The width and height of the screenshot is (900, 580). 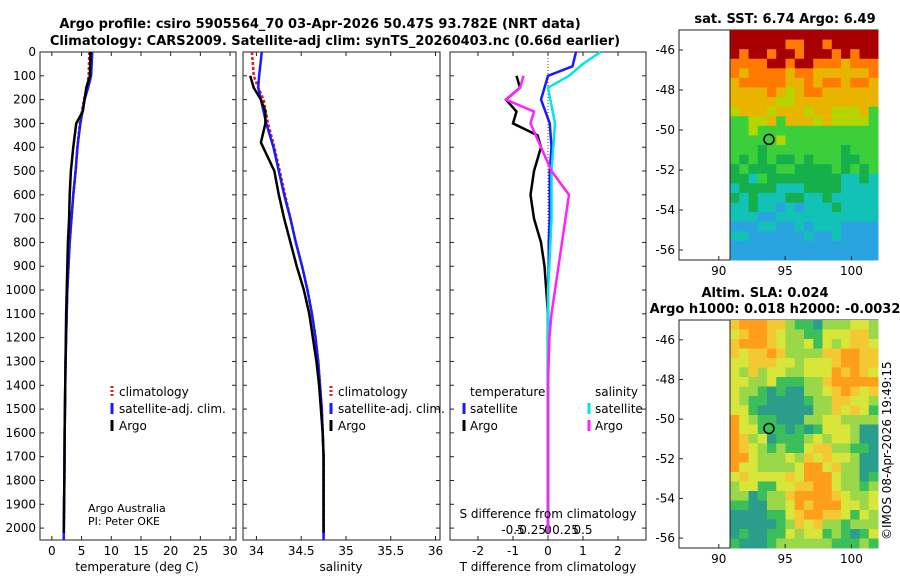 What do you see at coordinates (513, 551) in the screenshot?
I see `x-tick-label: -1` at bounding box center [513, 551].